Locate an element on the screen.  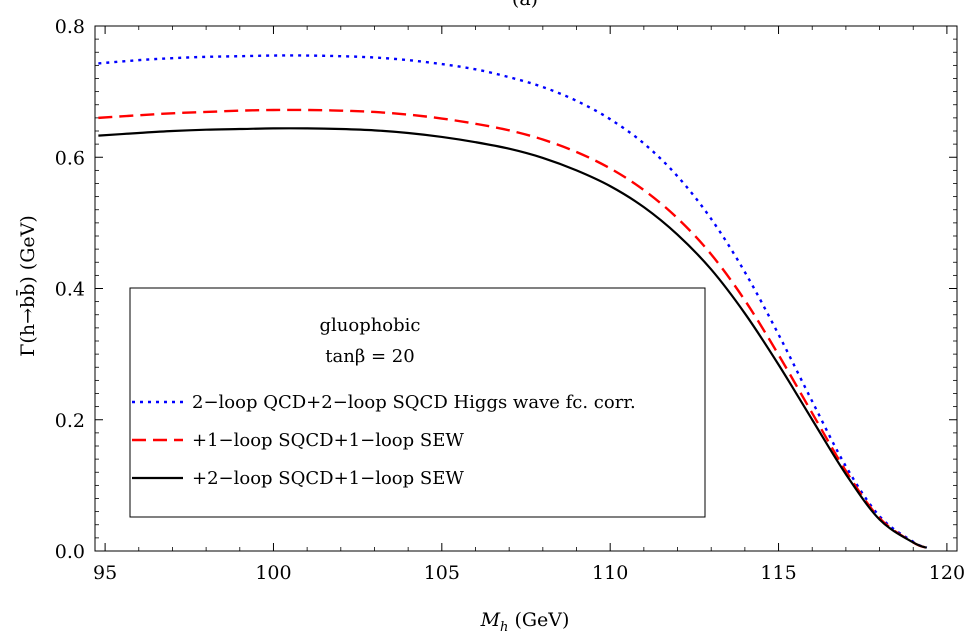
x-axis-title: Mh (GeV) is located at coordinates (525, 622).